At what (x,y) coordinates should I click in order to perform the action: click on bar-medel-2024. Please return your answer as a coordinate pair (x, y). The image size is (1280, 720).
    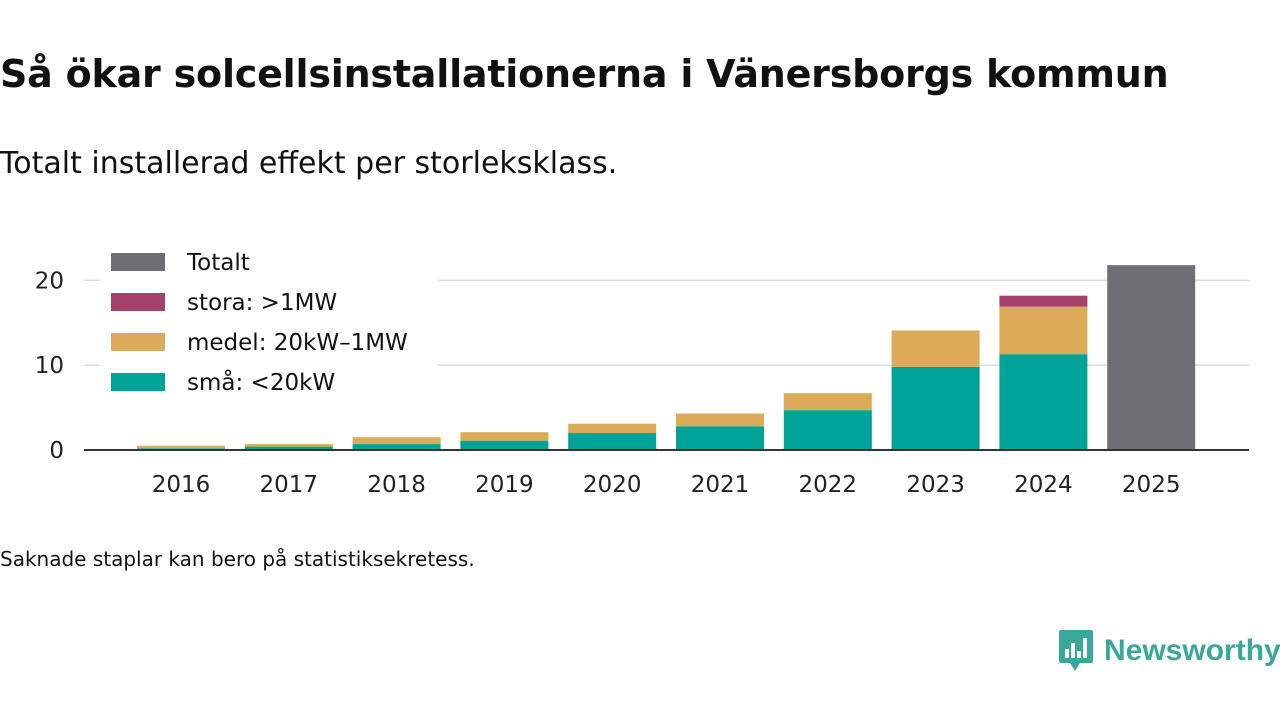
    Looking at the image, I should click on (1043, 330).